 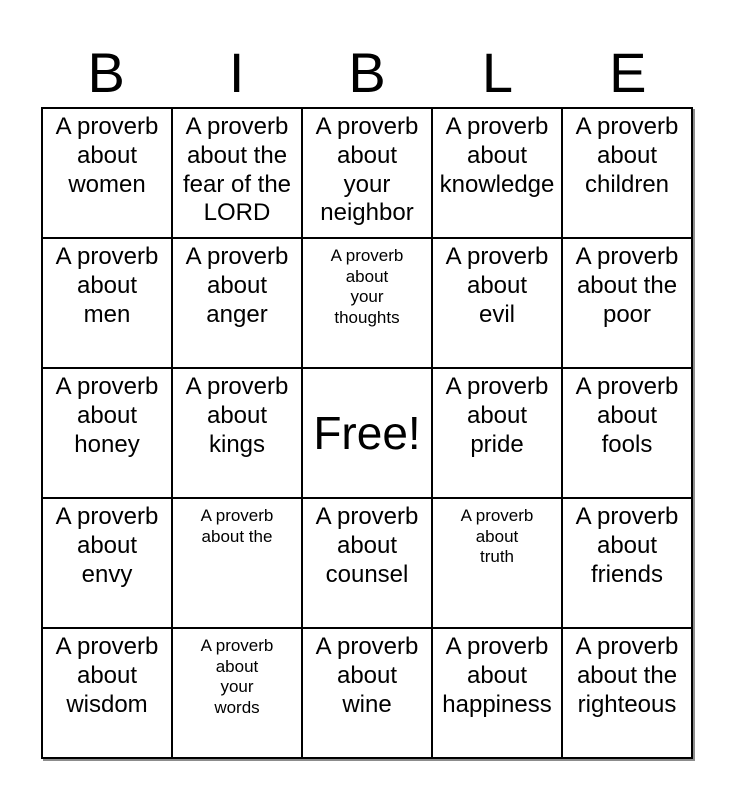 What do you see at coordinates (367, 72) in the screenshot?
I see `title-letter-3: B` at bounding box center [367, 72].